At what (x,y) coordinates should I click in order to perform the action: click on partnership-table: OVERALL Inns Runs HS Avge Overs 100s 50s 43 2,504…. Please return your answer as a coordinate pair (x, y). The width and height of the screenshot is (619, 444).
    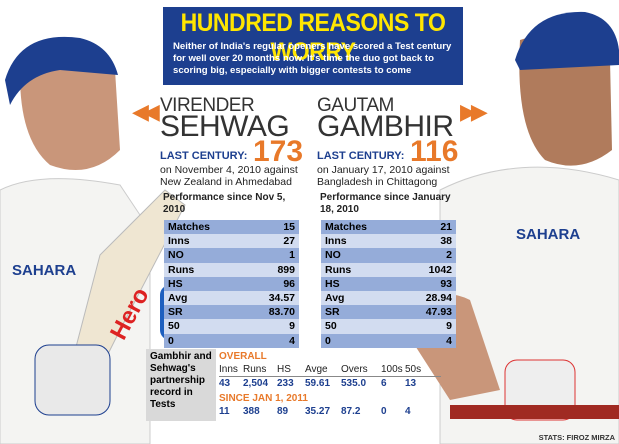
    Looking at the image, I should click on (330, 384).